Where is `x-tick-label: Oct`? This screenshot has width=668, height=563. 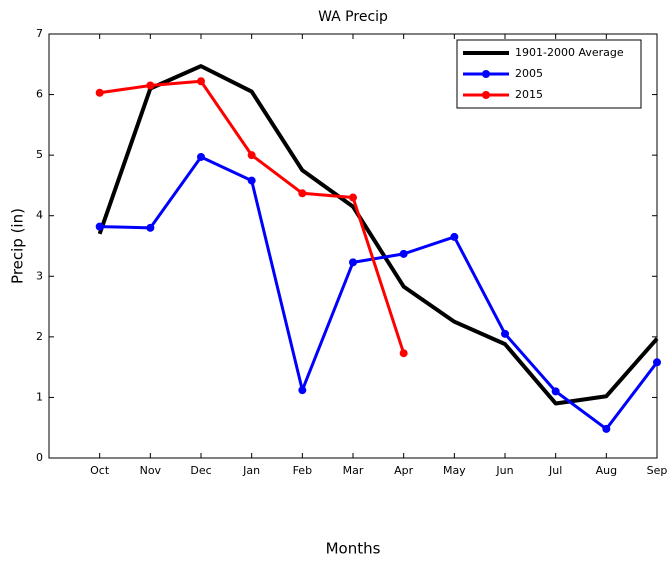
x-tick-label: Oct is located at coordinates (100, 470).